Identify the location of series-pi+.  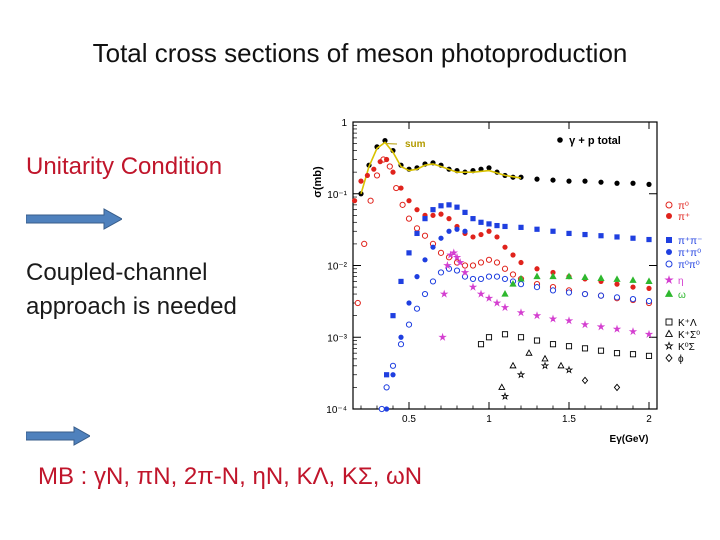
(502, 223).